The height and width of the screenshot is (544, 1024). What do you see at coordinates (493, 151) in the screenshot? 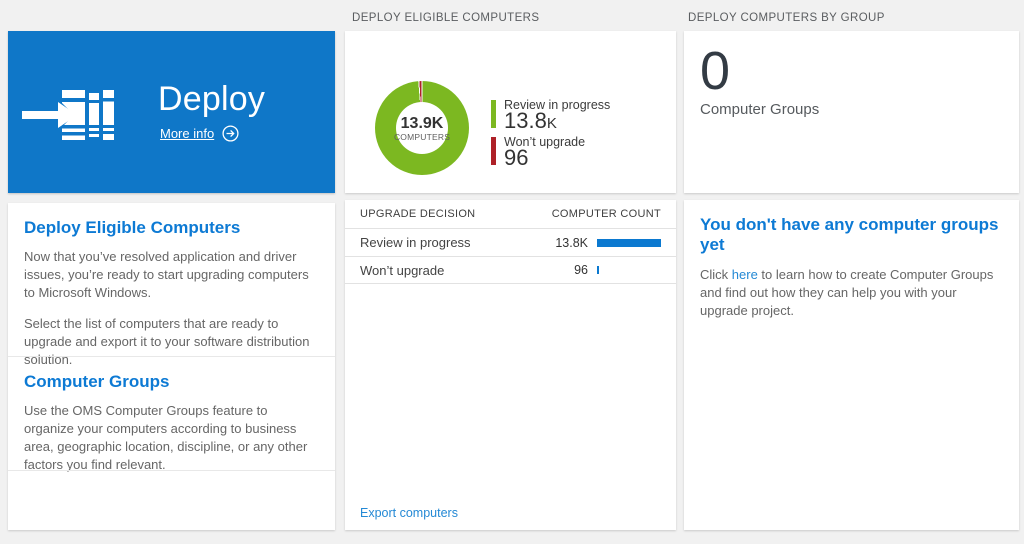
I see `legend-swatch-red` at bounding box center [493, 151].